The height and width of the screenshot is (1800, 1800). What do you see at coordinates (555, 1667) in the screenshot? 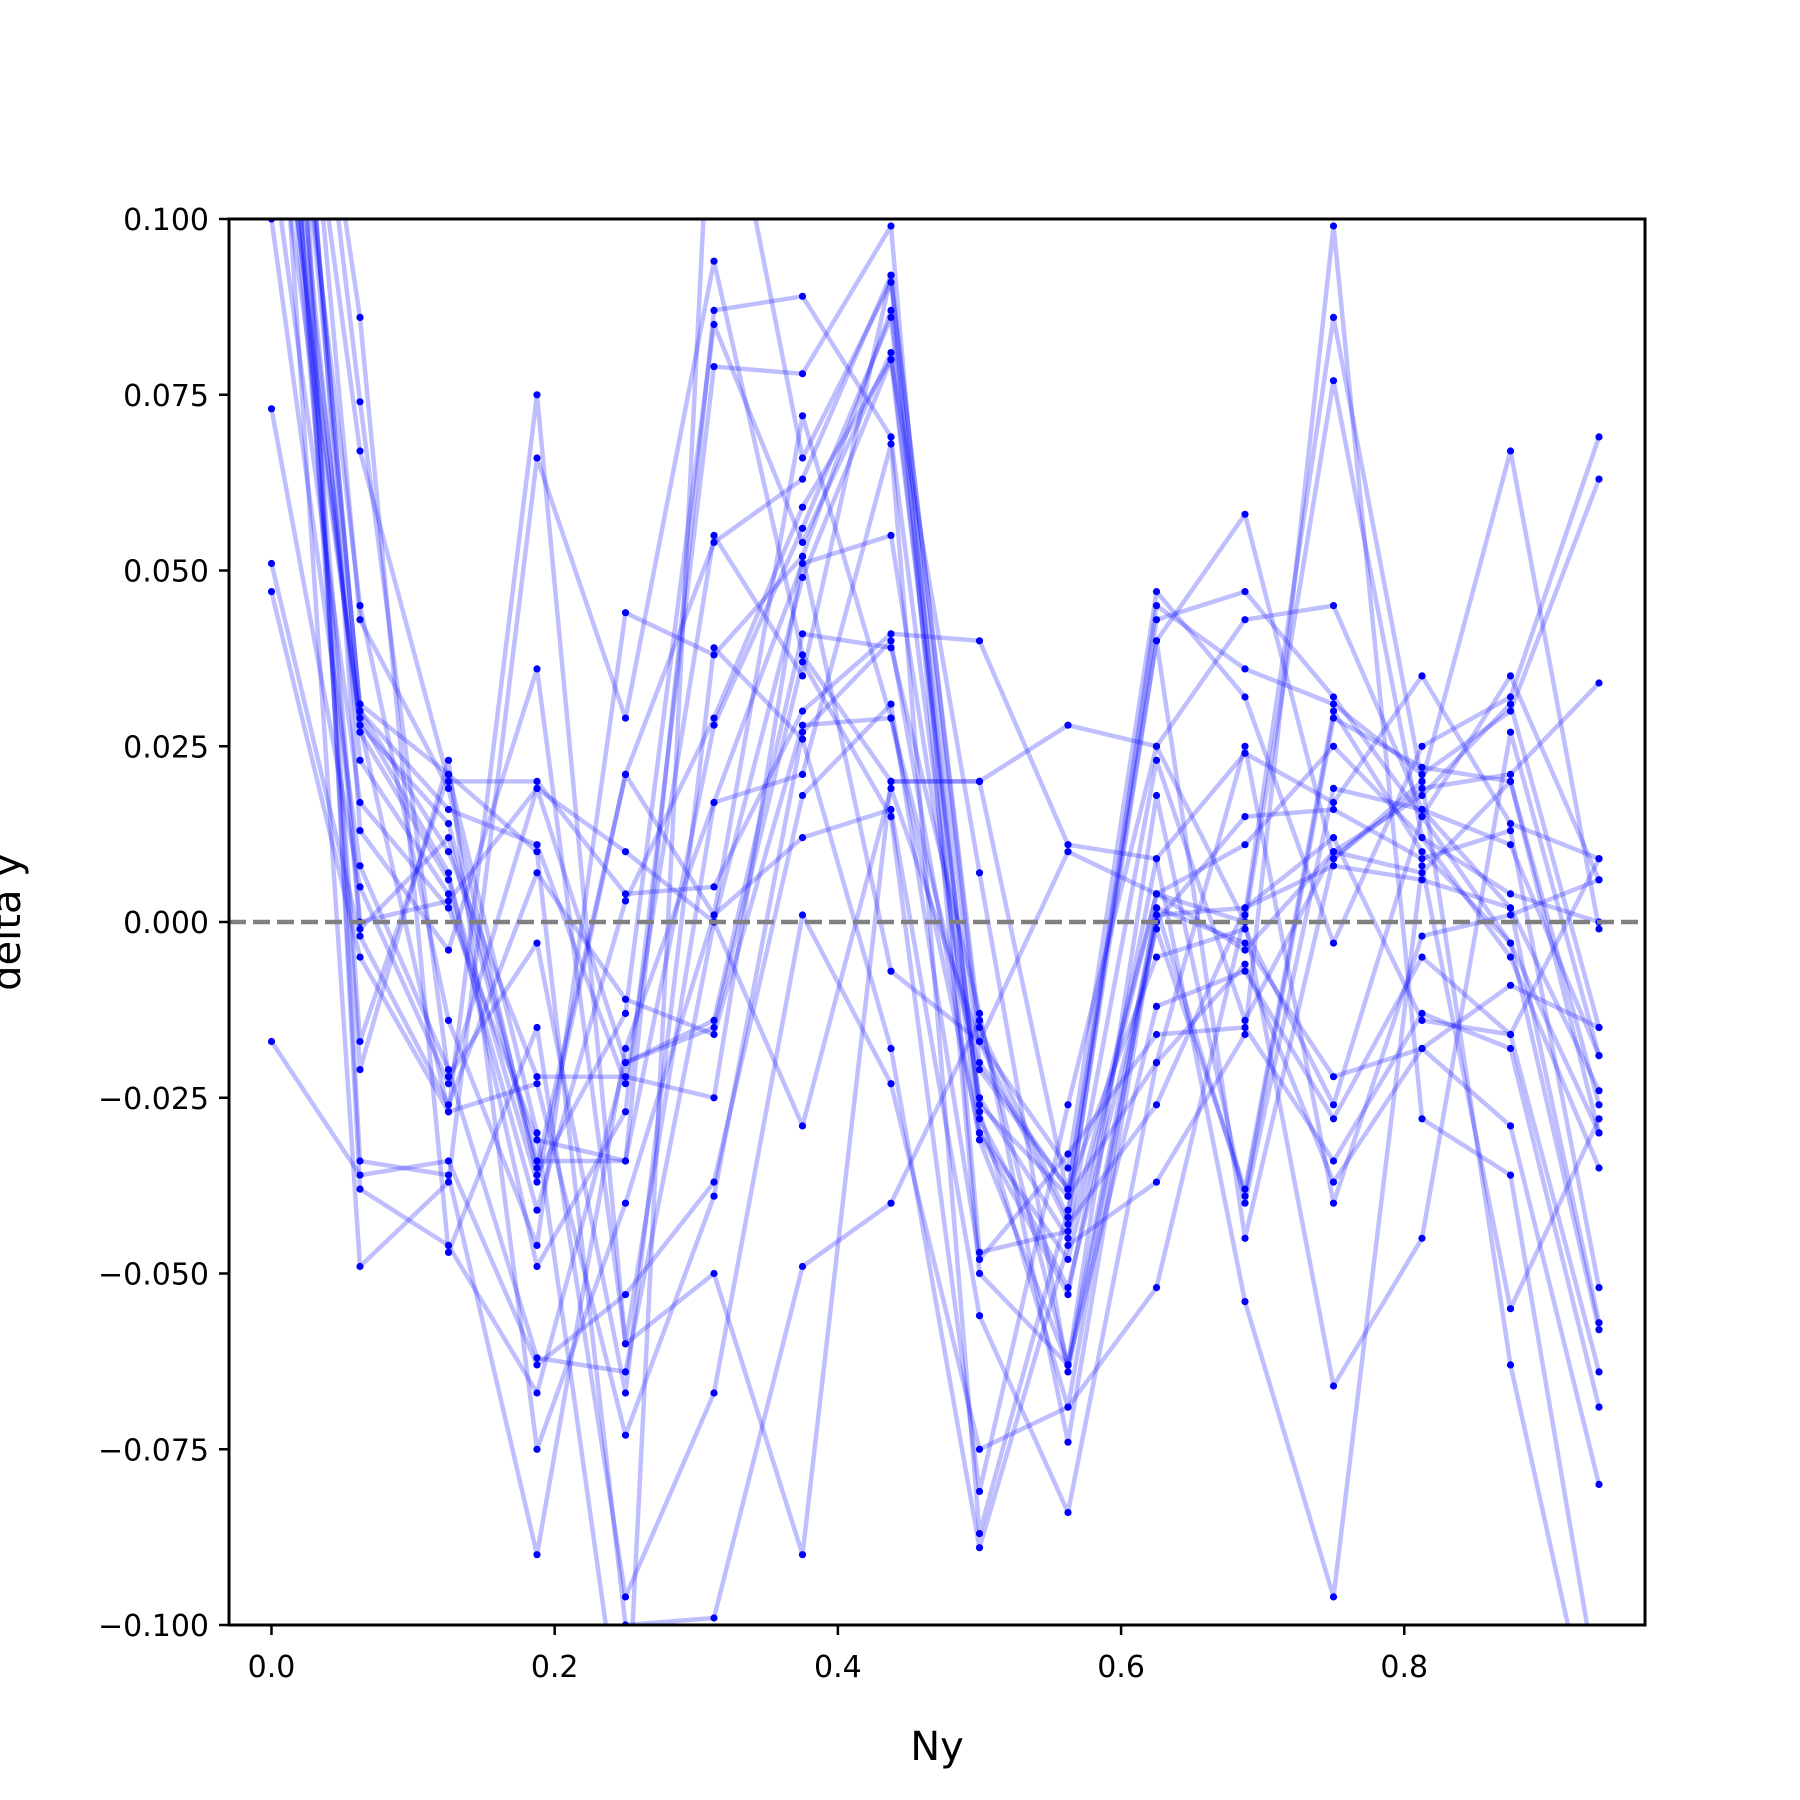
I see `x-tick-label: 0.2` at bounding box center [555, 1667].